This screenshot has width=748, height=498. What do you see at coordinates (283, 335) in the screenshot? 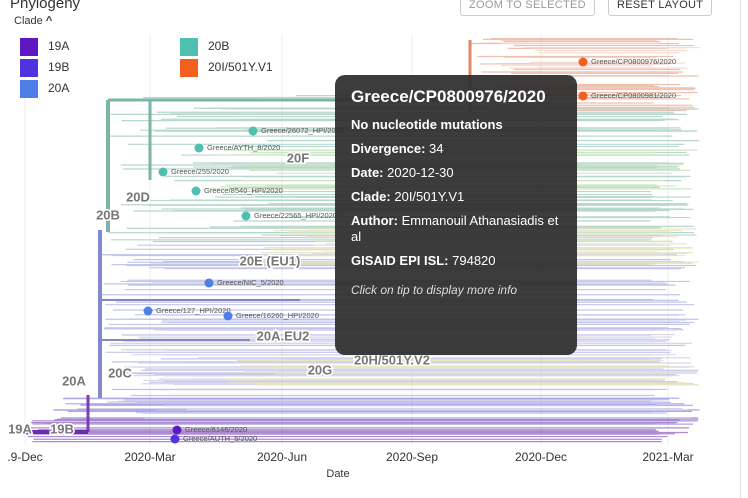
I see `clade-label: 20A.EU2` at bounding box center [283, 335].